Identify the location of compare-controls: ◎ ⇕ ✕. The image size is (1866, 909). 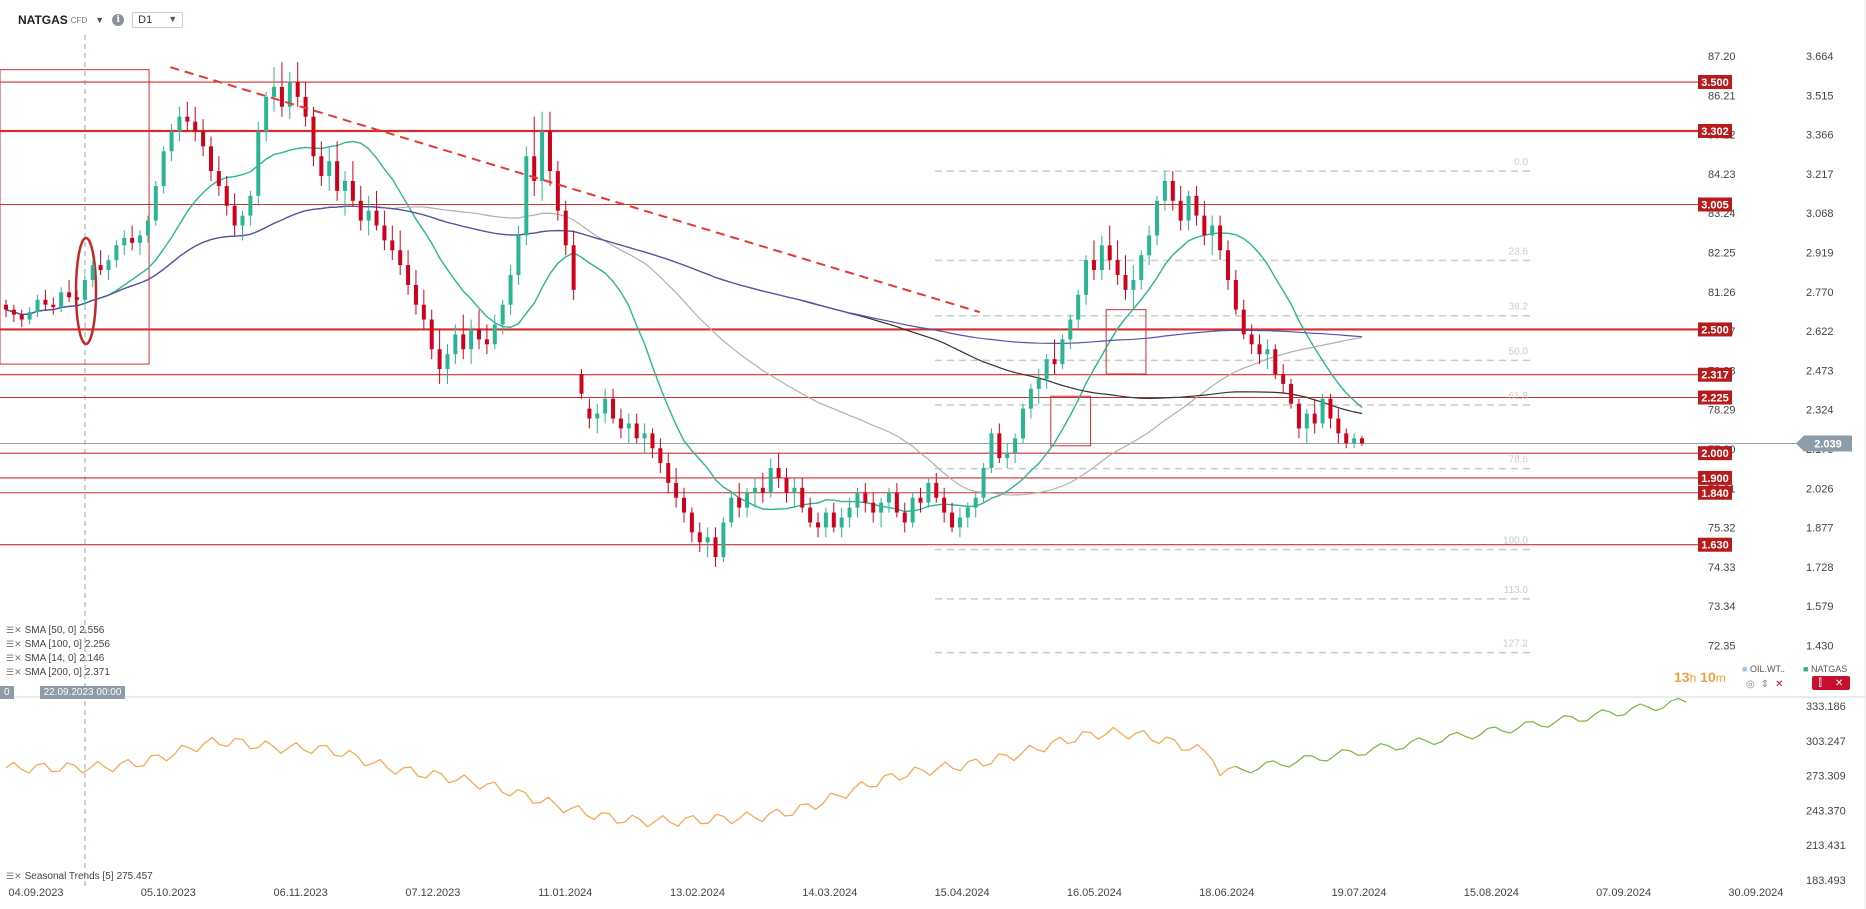
(1765, 684).